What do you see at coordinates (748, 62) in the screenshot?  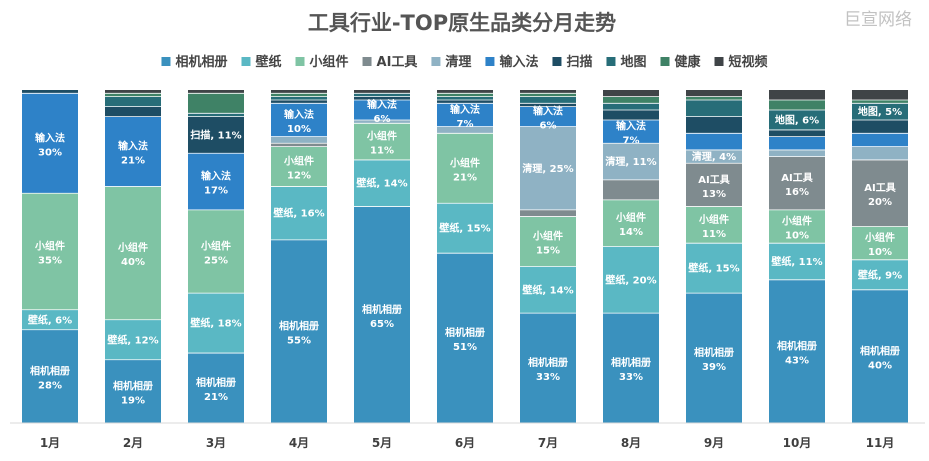 I see `legend-label: 短视频` at bounding box center [748, 62].